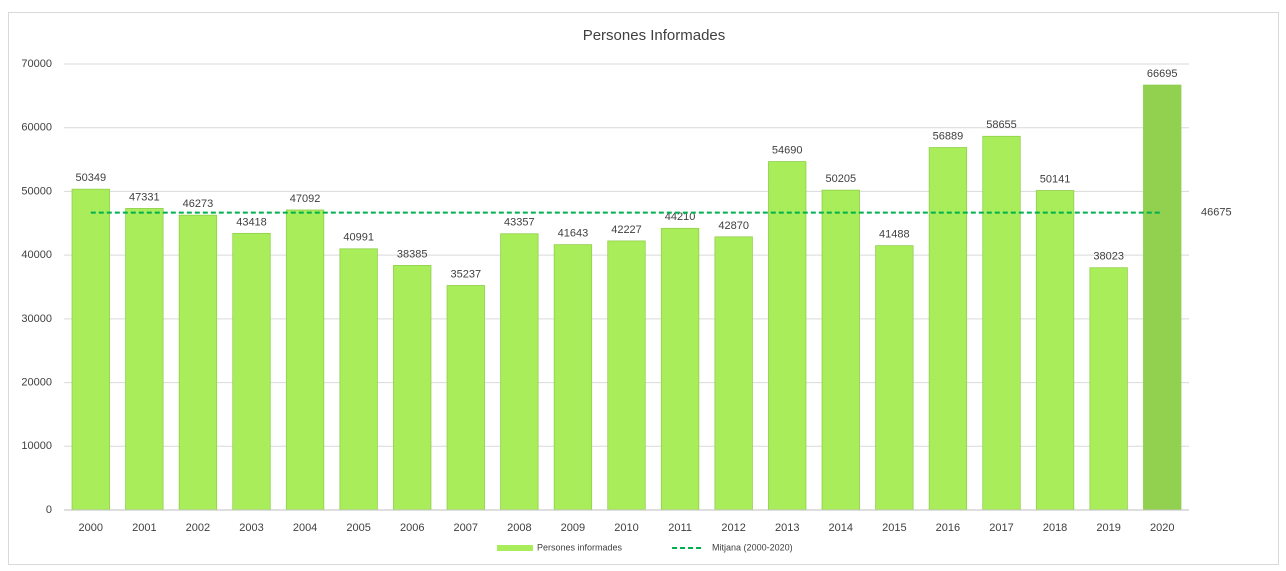 This screenshot has height=571, width=1286. What do you see at coordinates (680, 217) in the screenshot?
I see `data-label: 44210` at bounding box center [680, 217].